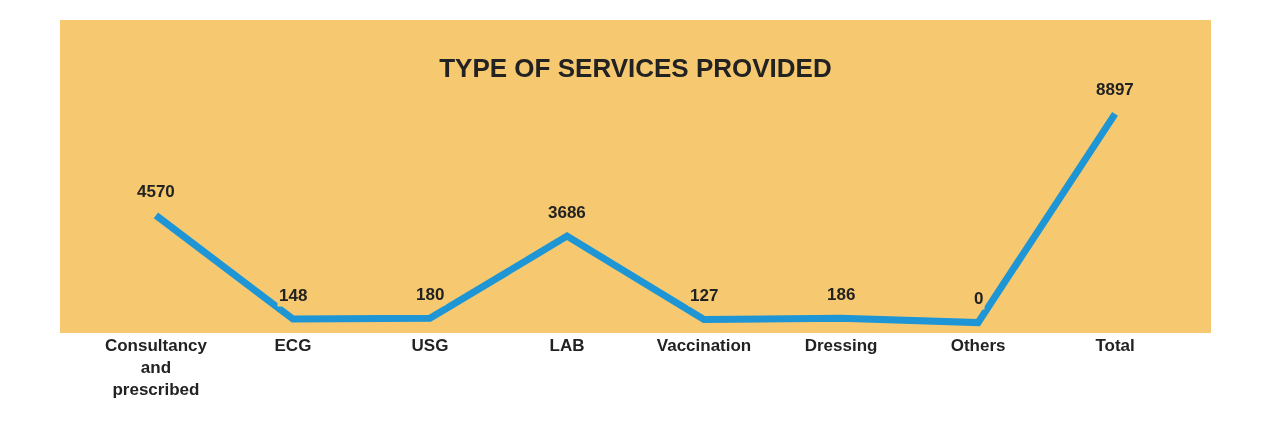  Describe the element at coordinates (567, 212) in the screenshot. I see `data-label: 3686` at that location.